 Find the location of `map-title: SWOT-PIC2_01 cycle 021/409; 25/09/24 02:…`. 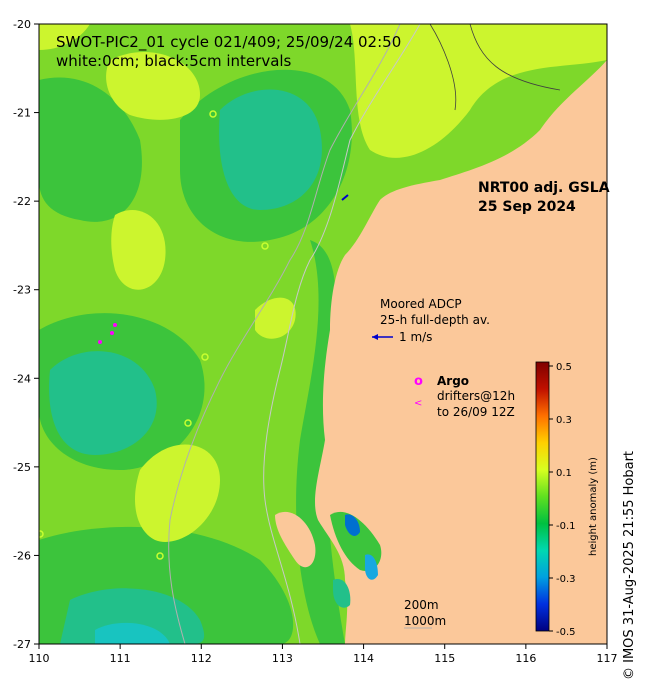

map-title: SWOT-PIC2_01 cycle 021/409; 25/09/24 02:… is located at coordinates (228, 42).